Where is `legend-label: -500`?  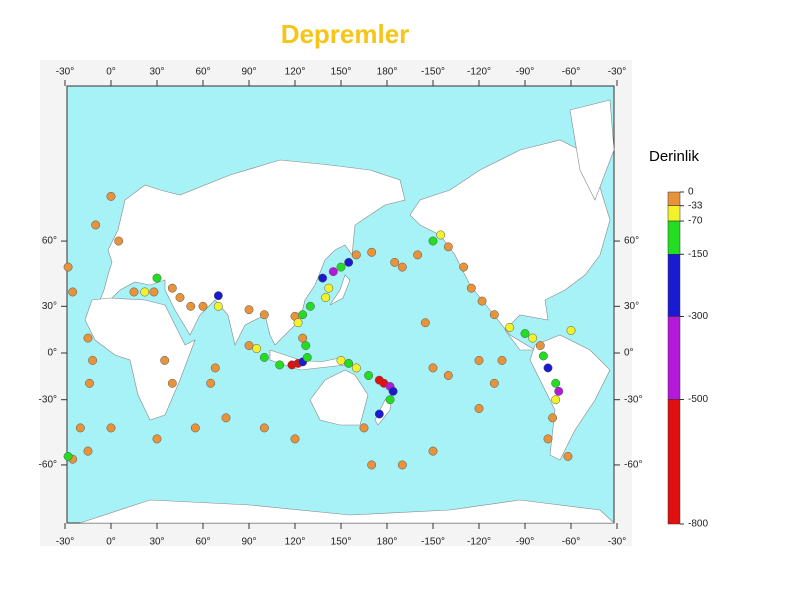
legend-label: -500 is located at coordinates (698, 399).